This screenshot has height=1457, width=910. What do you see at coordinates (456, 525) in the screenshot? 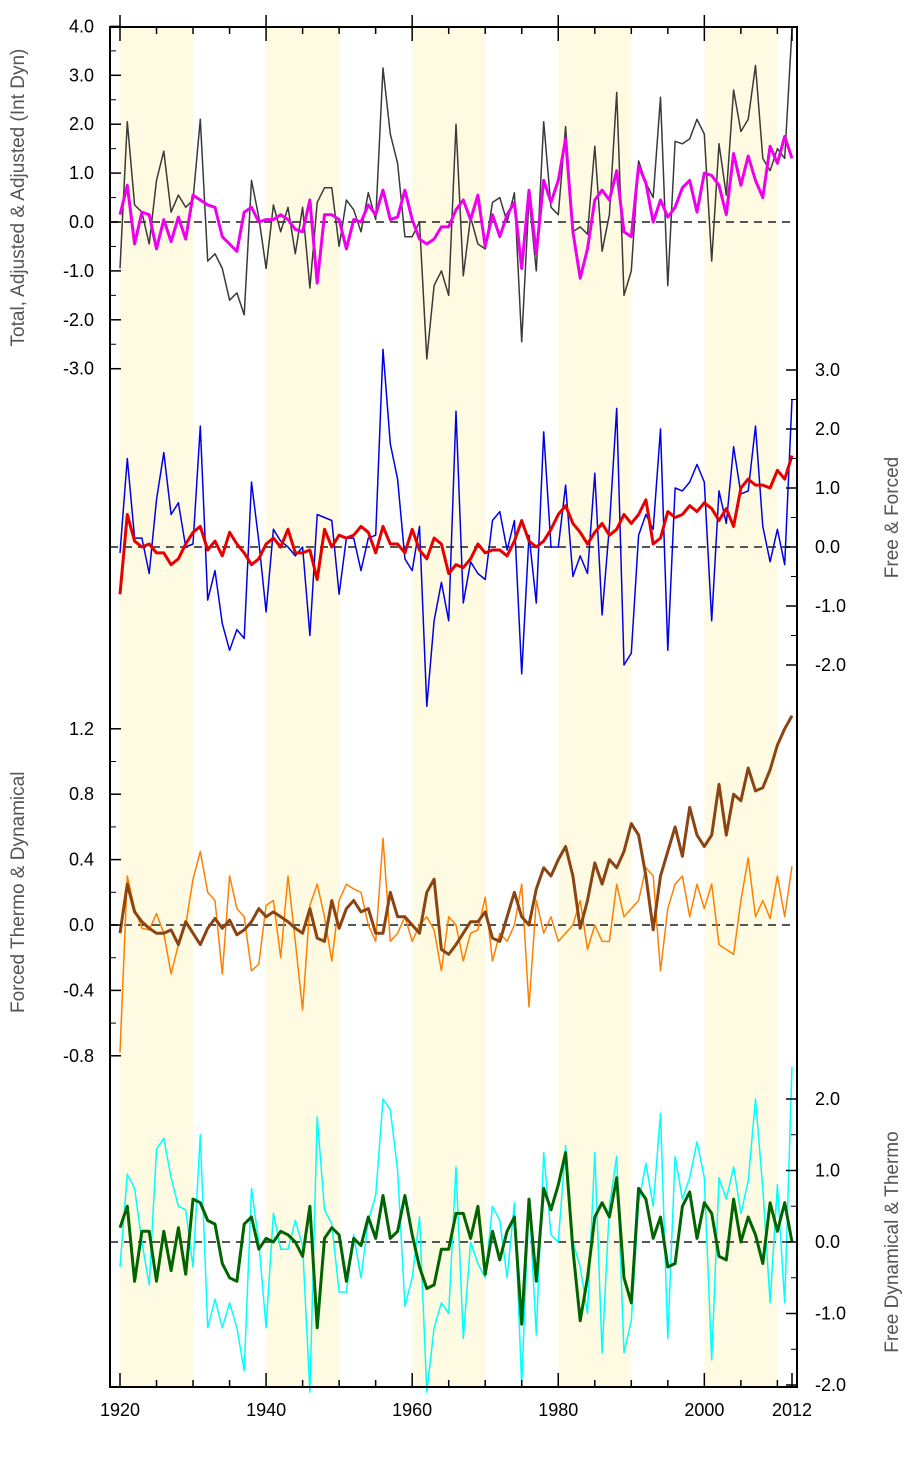
I see `panel2-series-forced` at bounding box center [456, 525].